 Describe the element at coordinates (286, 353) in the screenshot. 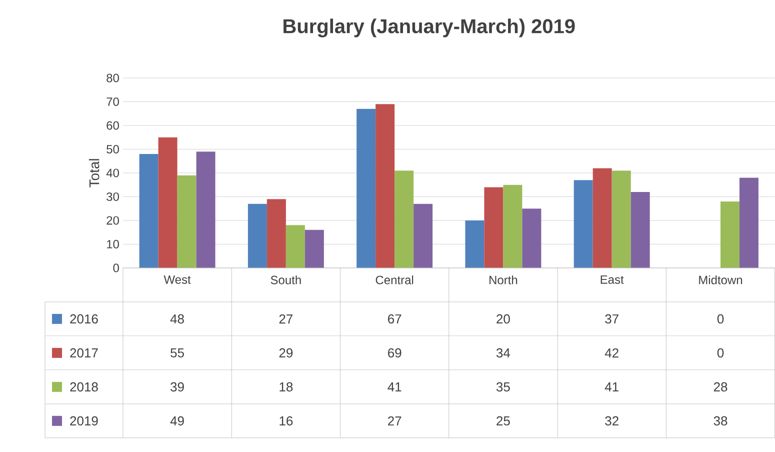

I see `data-label: 29` at that location.